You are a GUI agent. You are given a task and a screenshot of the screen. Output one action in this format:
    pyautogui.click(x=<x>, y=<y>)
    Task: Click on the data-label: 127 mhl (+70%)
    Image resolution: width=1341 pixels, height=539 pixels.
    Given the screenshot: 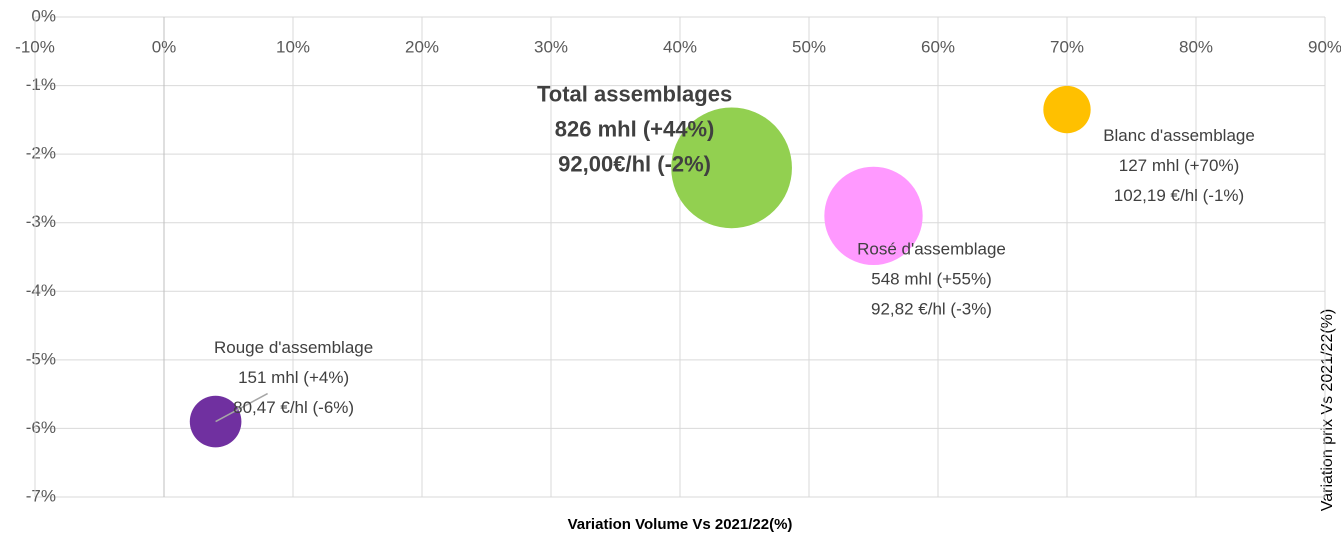 What is the action you would take?
    pyautogui.click(x=1179, y=165)
    